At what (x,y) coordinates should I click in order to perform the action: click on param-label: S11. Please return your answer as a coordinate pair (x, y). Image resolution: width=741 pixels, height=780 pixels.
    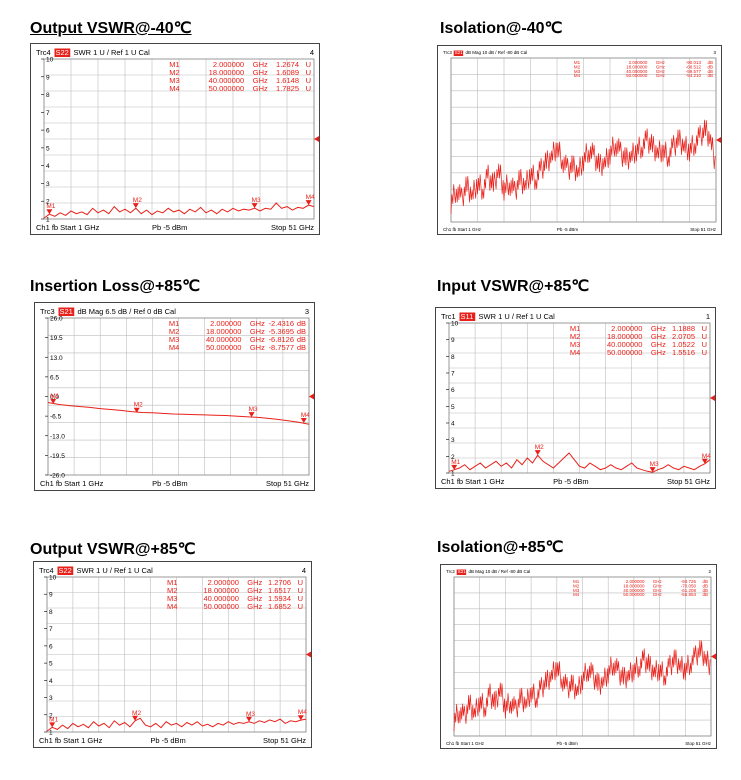
    Looking at the image, I should click on (467, 316).